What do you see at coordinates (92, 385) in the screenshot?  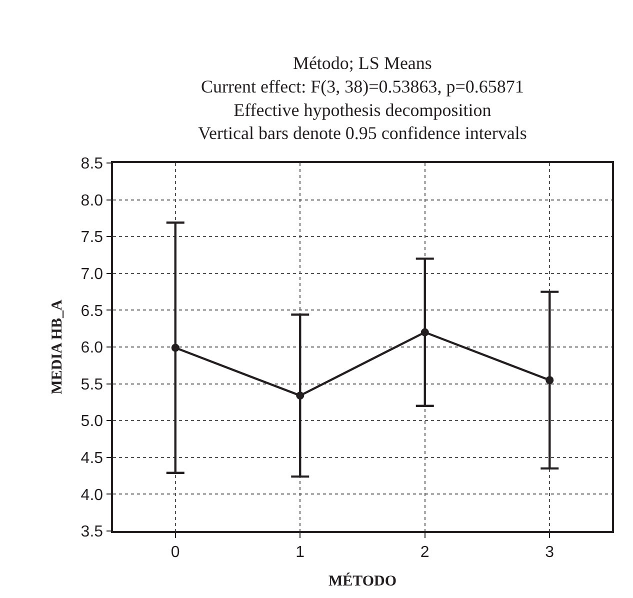 I see `y-tick-label: 5.5` at bounding box center [92, 385].